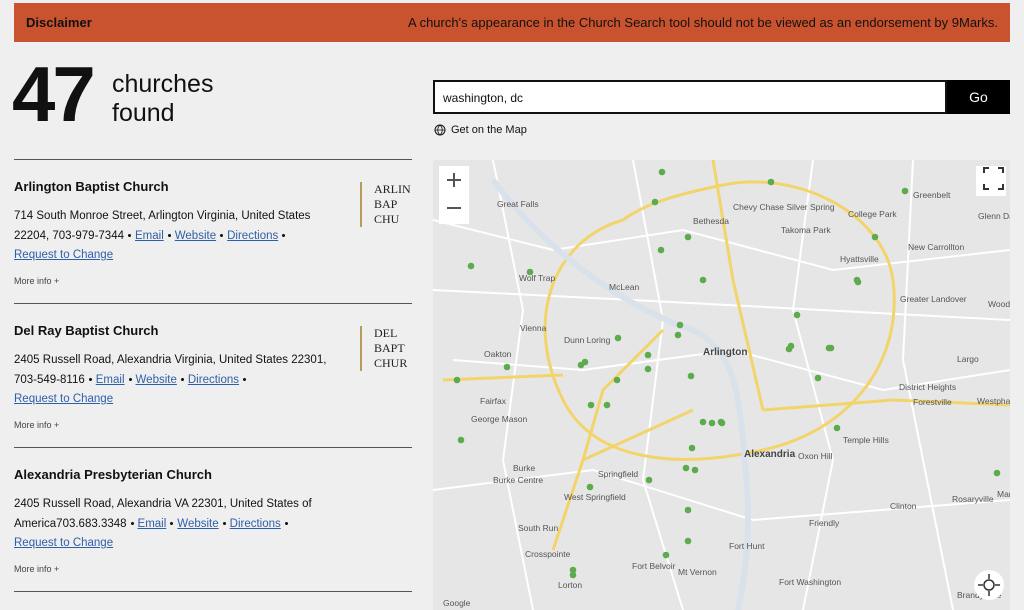 The image size is (1024, 610). What do you see at coordinates (690, 97) in the screenshot?
I see `search-input: washington, dc` at bounding box center [690, 97].